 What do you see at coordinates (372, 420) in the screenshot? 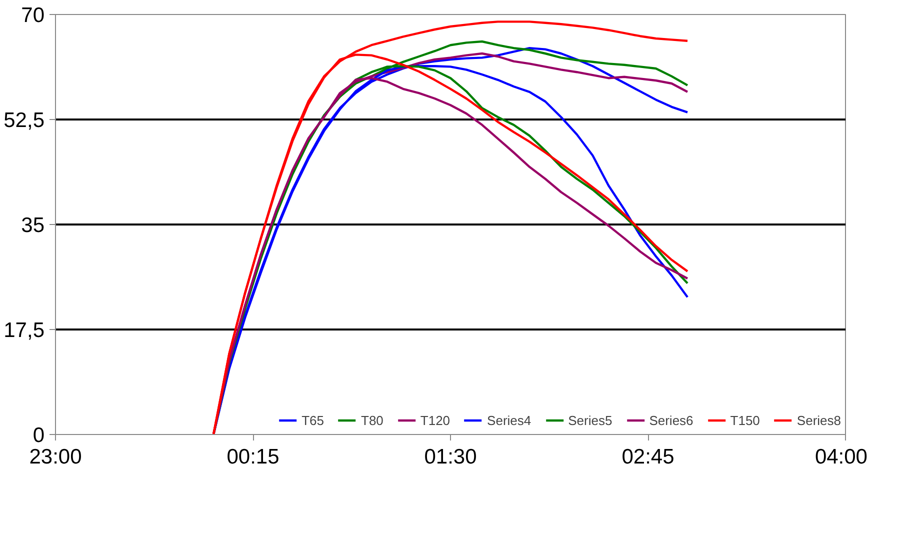
I see `legend-label: T80` at bounding box center [372, 420].